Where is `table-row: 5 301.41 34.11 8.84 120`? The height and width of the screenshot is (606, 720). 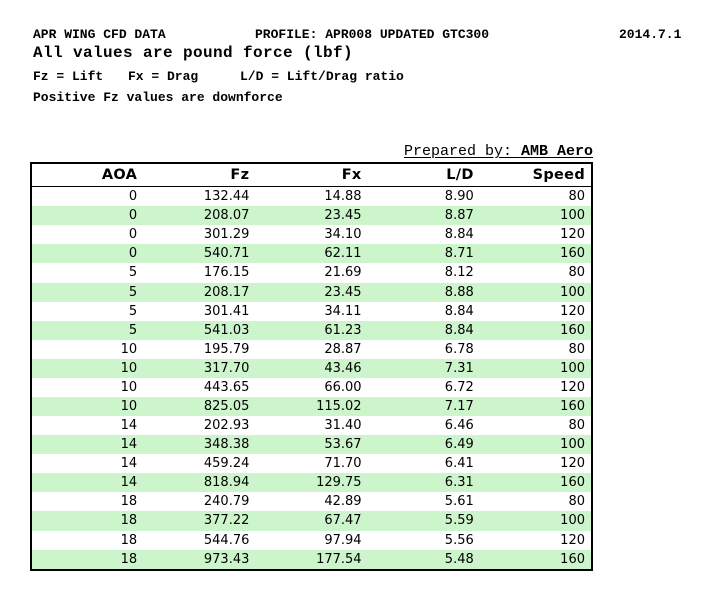
table-row: 5 301.41 34.11 8.84 120 is located at coordinates (311, 311).